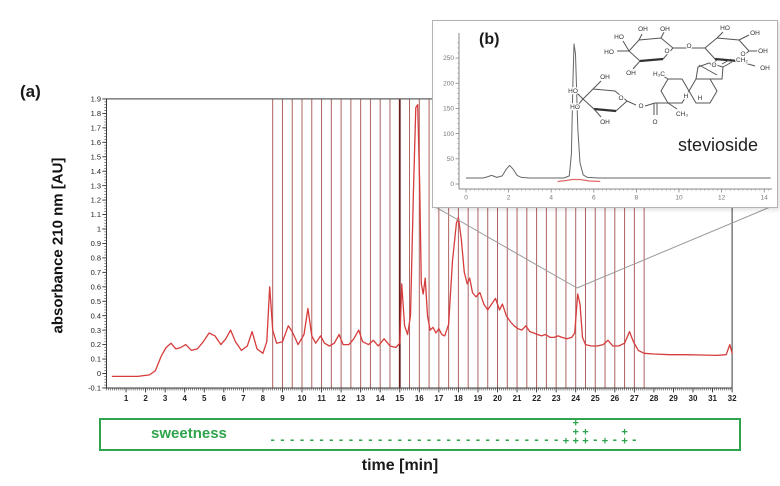  What do you see at coordinates (96, 200) in the screenshot?
I see `svg-text: 1.2` at bounding box center [96, 200].